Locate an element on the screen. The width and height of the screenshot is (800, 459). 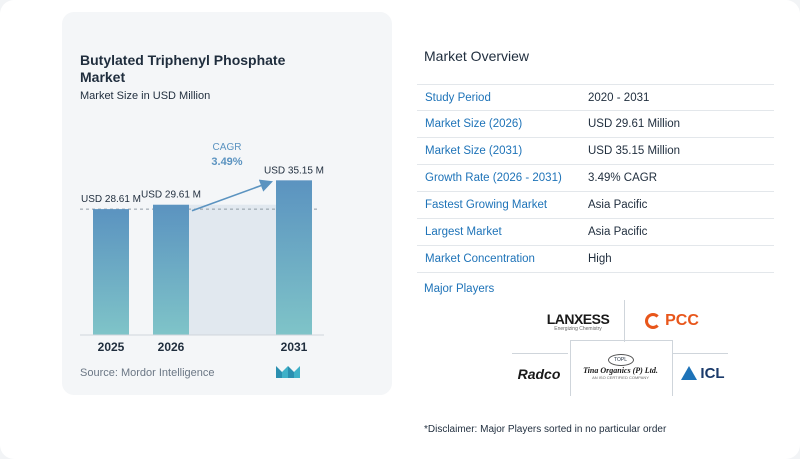
icl-logo-name: ICL is located at coordinates (712, 373).